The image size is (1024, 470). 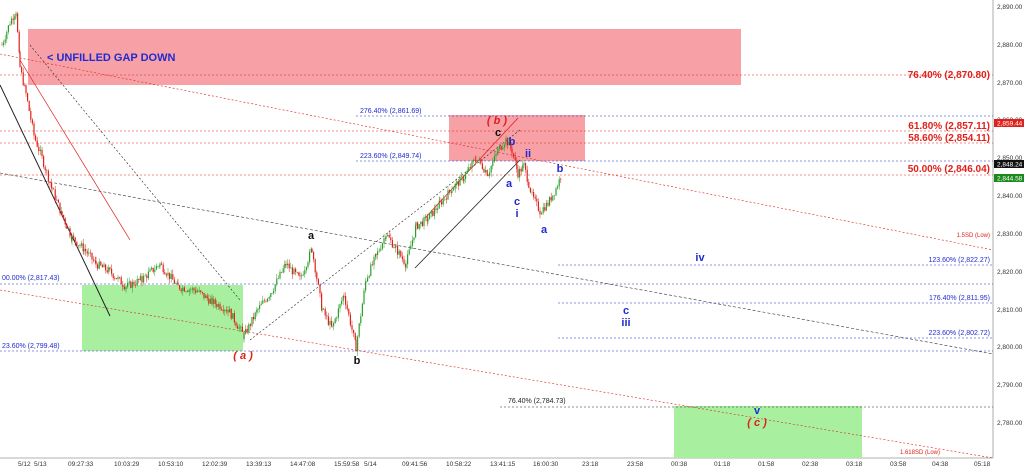 What do you see at coordinates (415, 464) in the screenshot?
I see `x-tick-label: 09:41:56` at bounding box center [415, 464].